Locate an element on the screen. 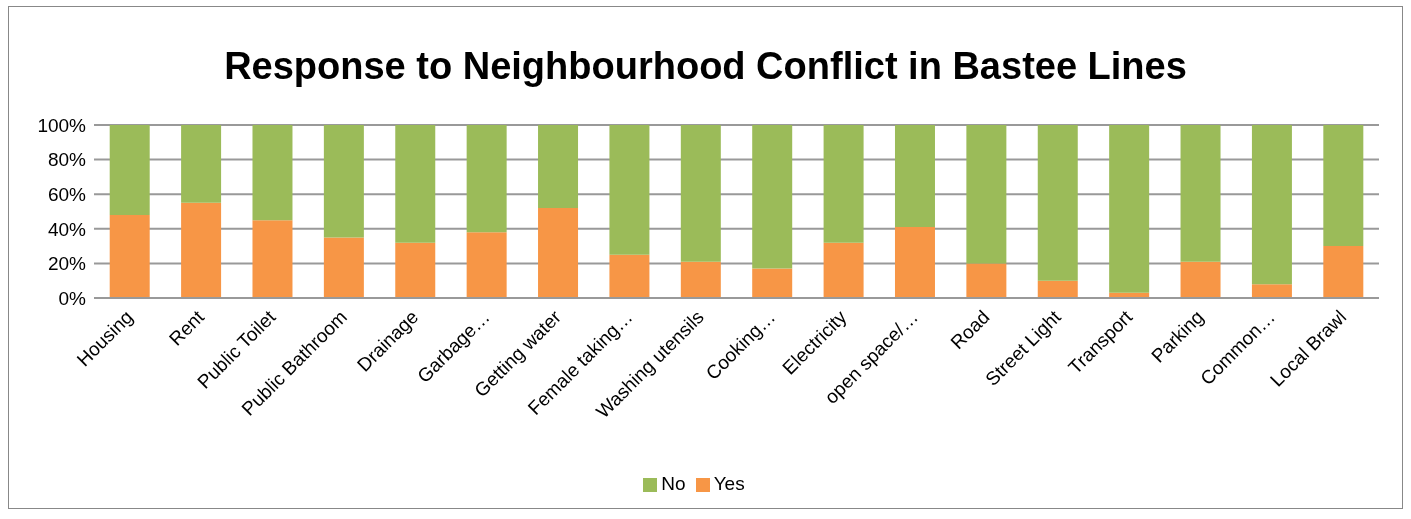 The width and height of the screenshot is (1411, 519). legend-label: Yes is located at coordinates (729, 483).